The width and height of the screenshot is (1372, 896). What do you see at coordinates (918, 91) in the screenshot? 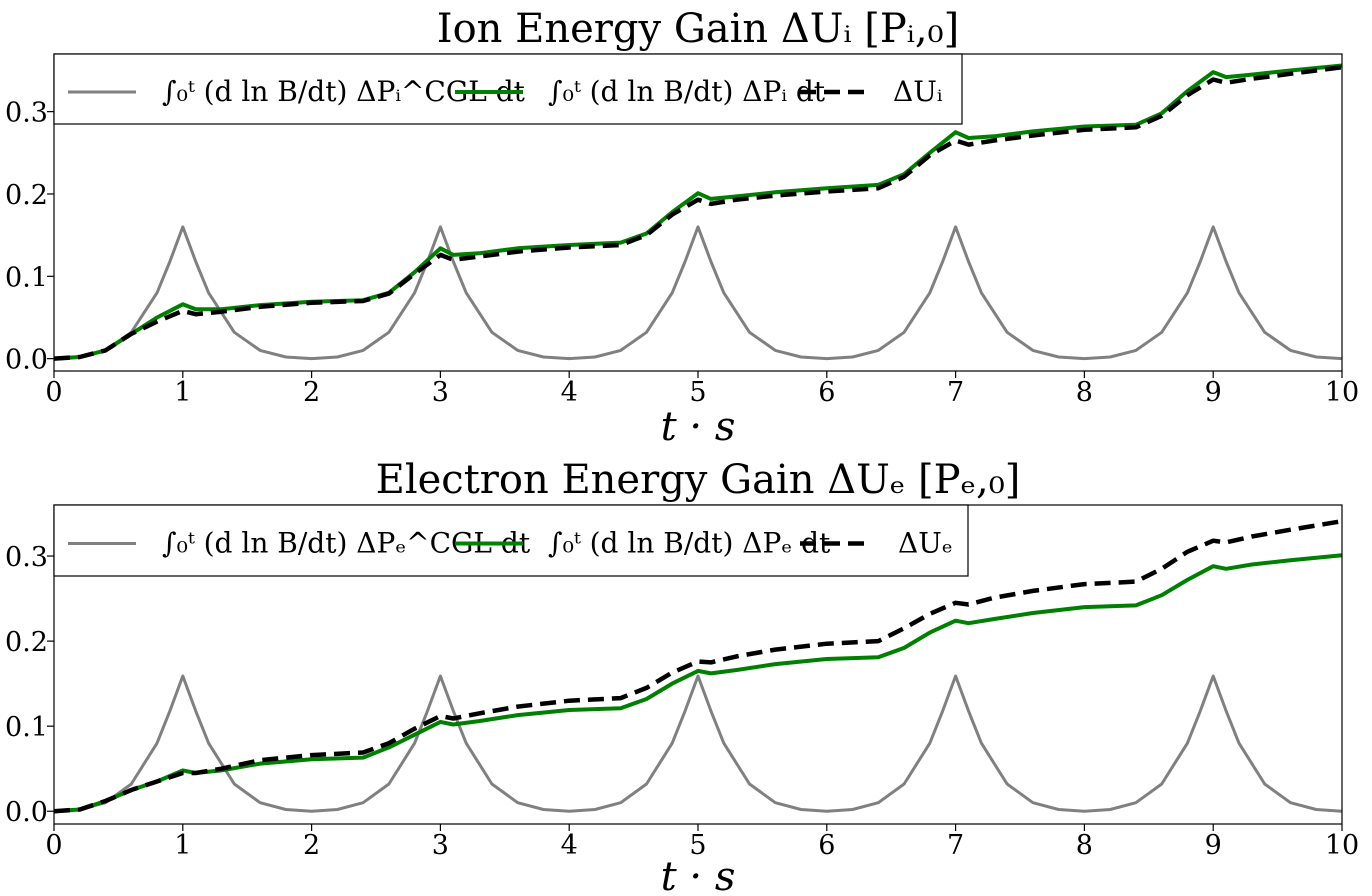
I see `legend-label-2: ΔUᵢ` at bounding box center [918, 91].